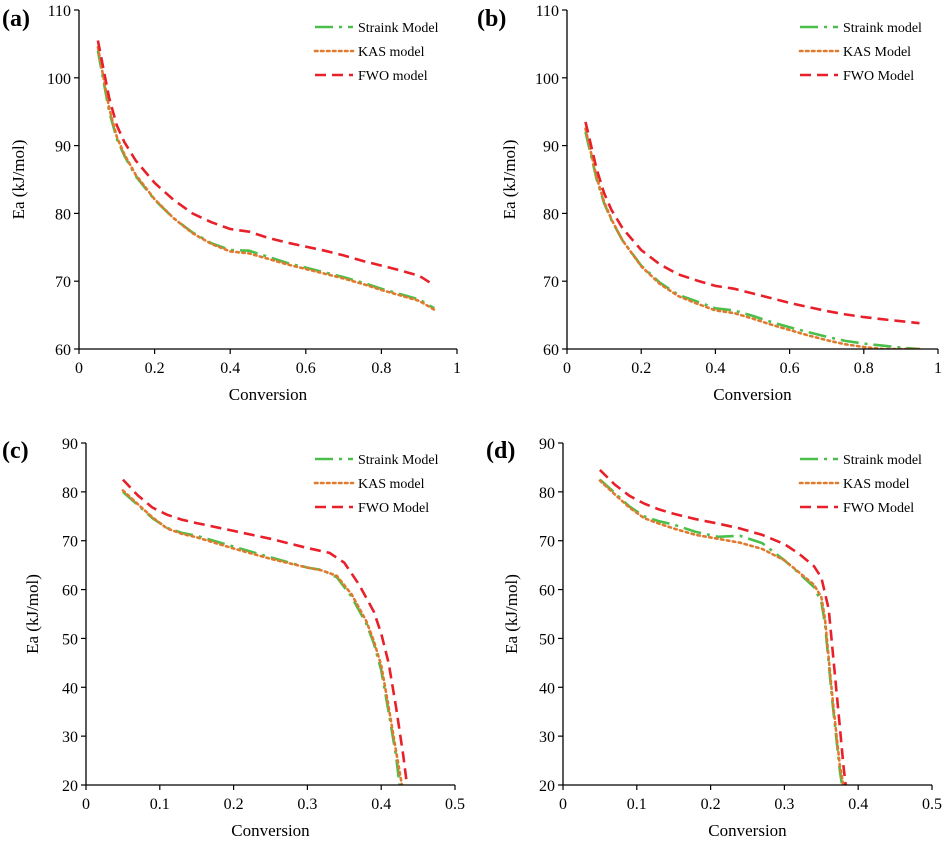 The image size is (946, 843). I want to click on panel-label: (d), so click(500, 451).